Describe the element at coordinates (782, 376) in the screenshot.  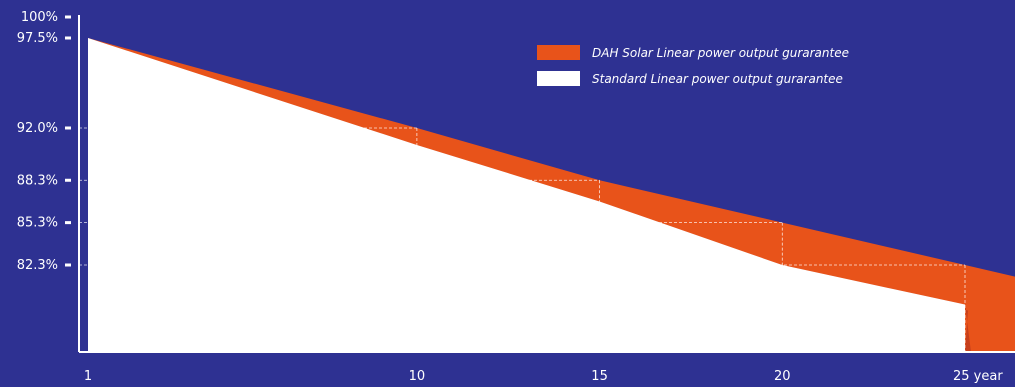
I see `x-tick-label: 20` at that location.